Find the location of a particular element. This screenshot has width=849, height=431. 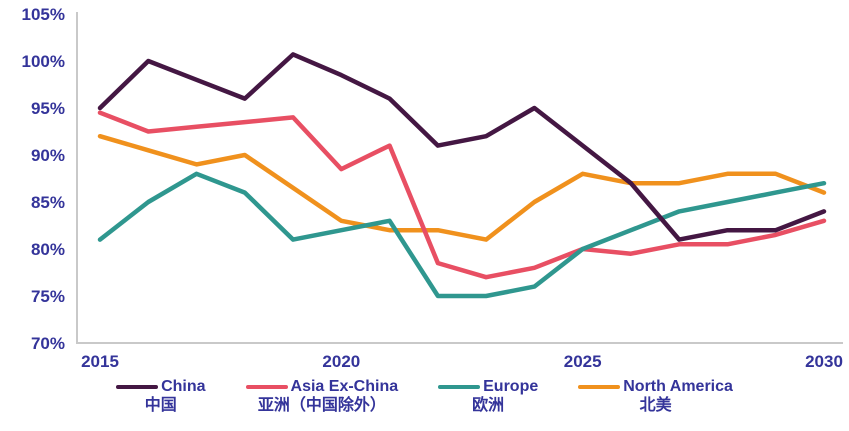

legend-row: China is located at coordinates (161, 387).